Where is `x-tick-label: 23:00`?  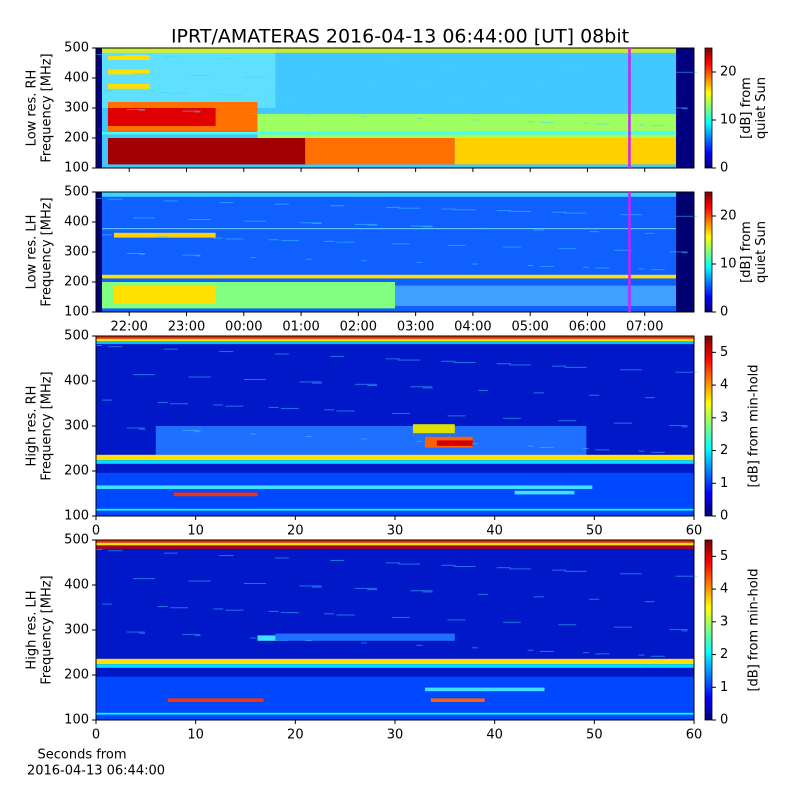
x-tick-label: 23:00 is located at coordinates (186, 327).